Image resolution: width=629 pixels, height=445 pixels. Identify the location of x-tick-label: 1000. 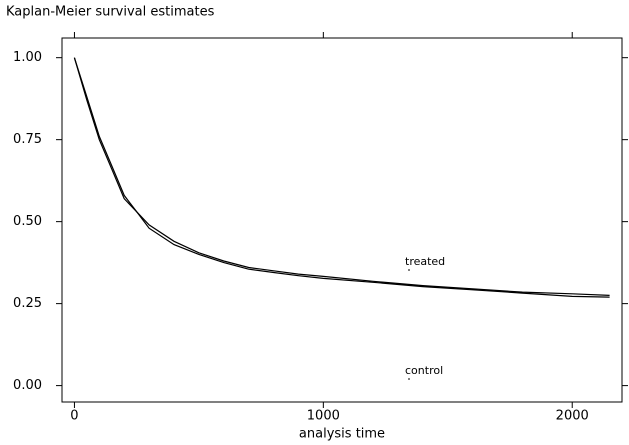
(323, 416).